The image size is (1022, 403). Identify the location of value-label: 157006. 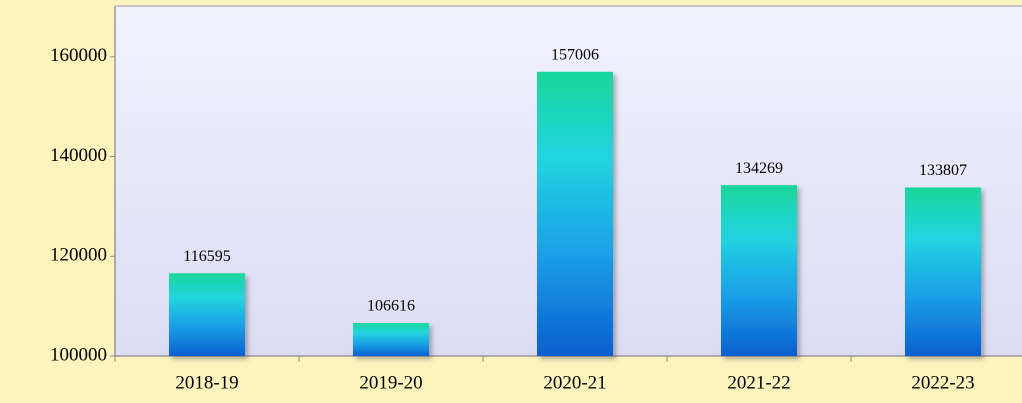
(575, 54).